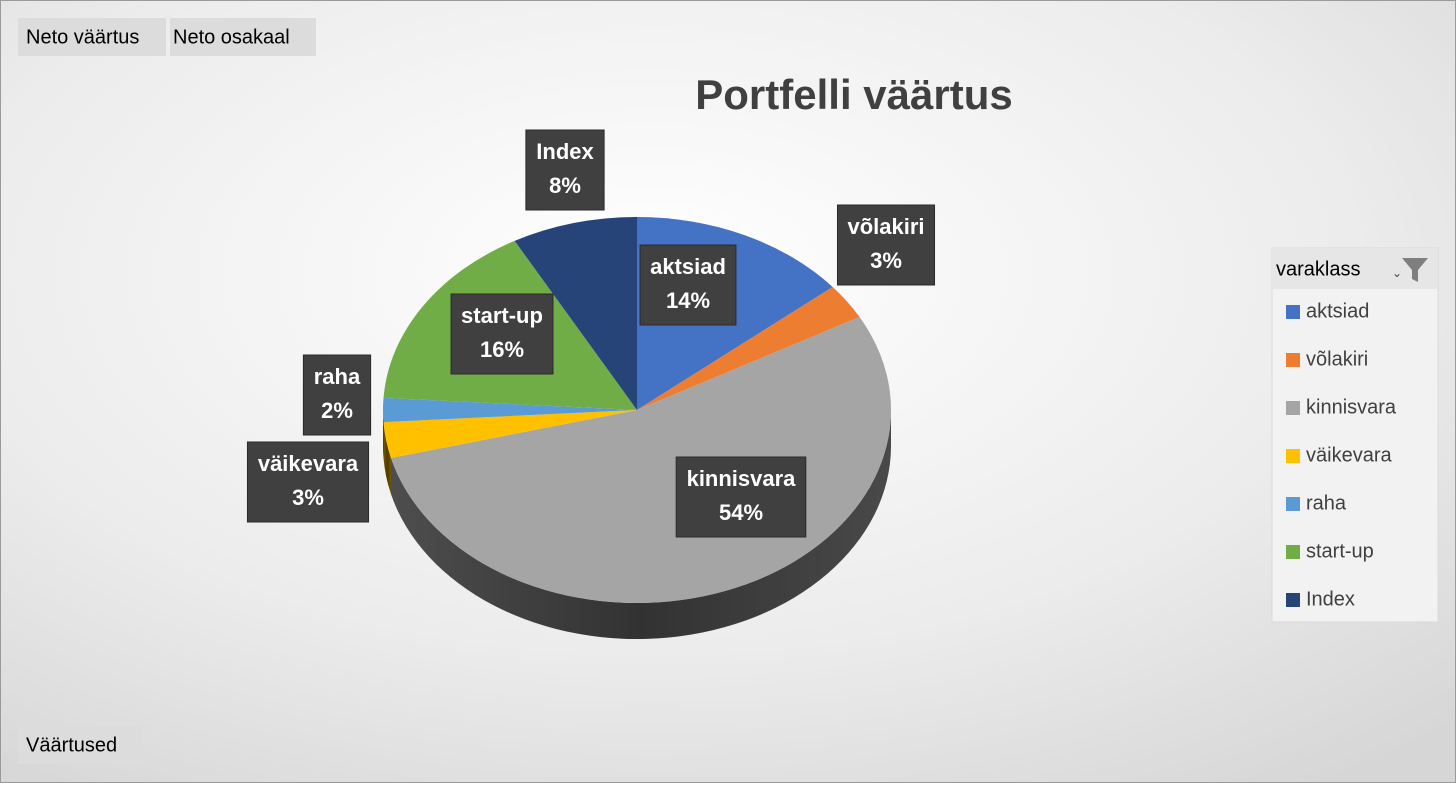 This screenshot has height=788, width=1456. What do you see at coordinates (1340, 551) in the screenshot?
I see `legend-label: start-up` at bounding box center [1340, 551].